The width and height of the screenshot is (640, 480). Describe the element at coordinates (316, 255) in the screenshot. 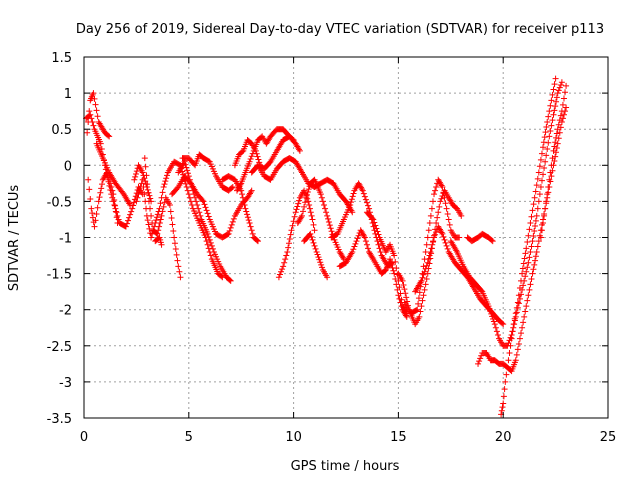

I see `series-track18` at that location.